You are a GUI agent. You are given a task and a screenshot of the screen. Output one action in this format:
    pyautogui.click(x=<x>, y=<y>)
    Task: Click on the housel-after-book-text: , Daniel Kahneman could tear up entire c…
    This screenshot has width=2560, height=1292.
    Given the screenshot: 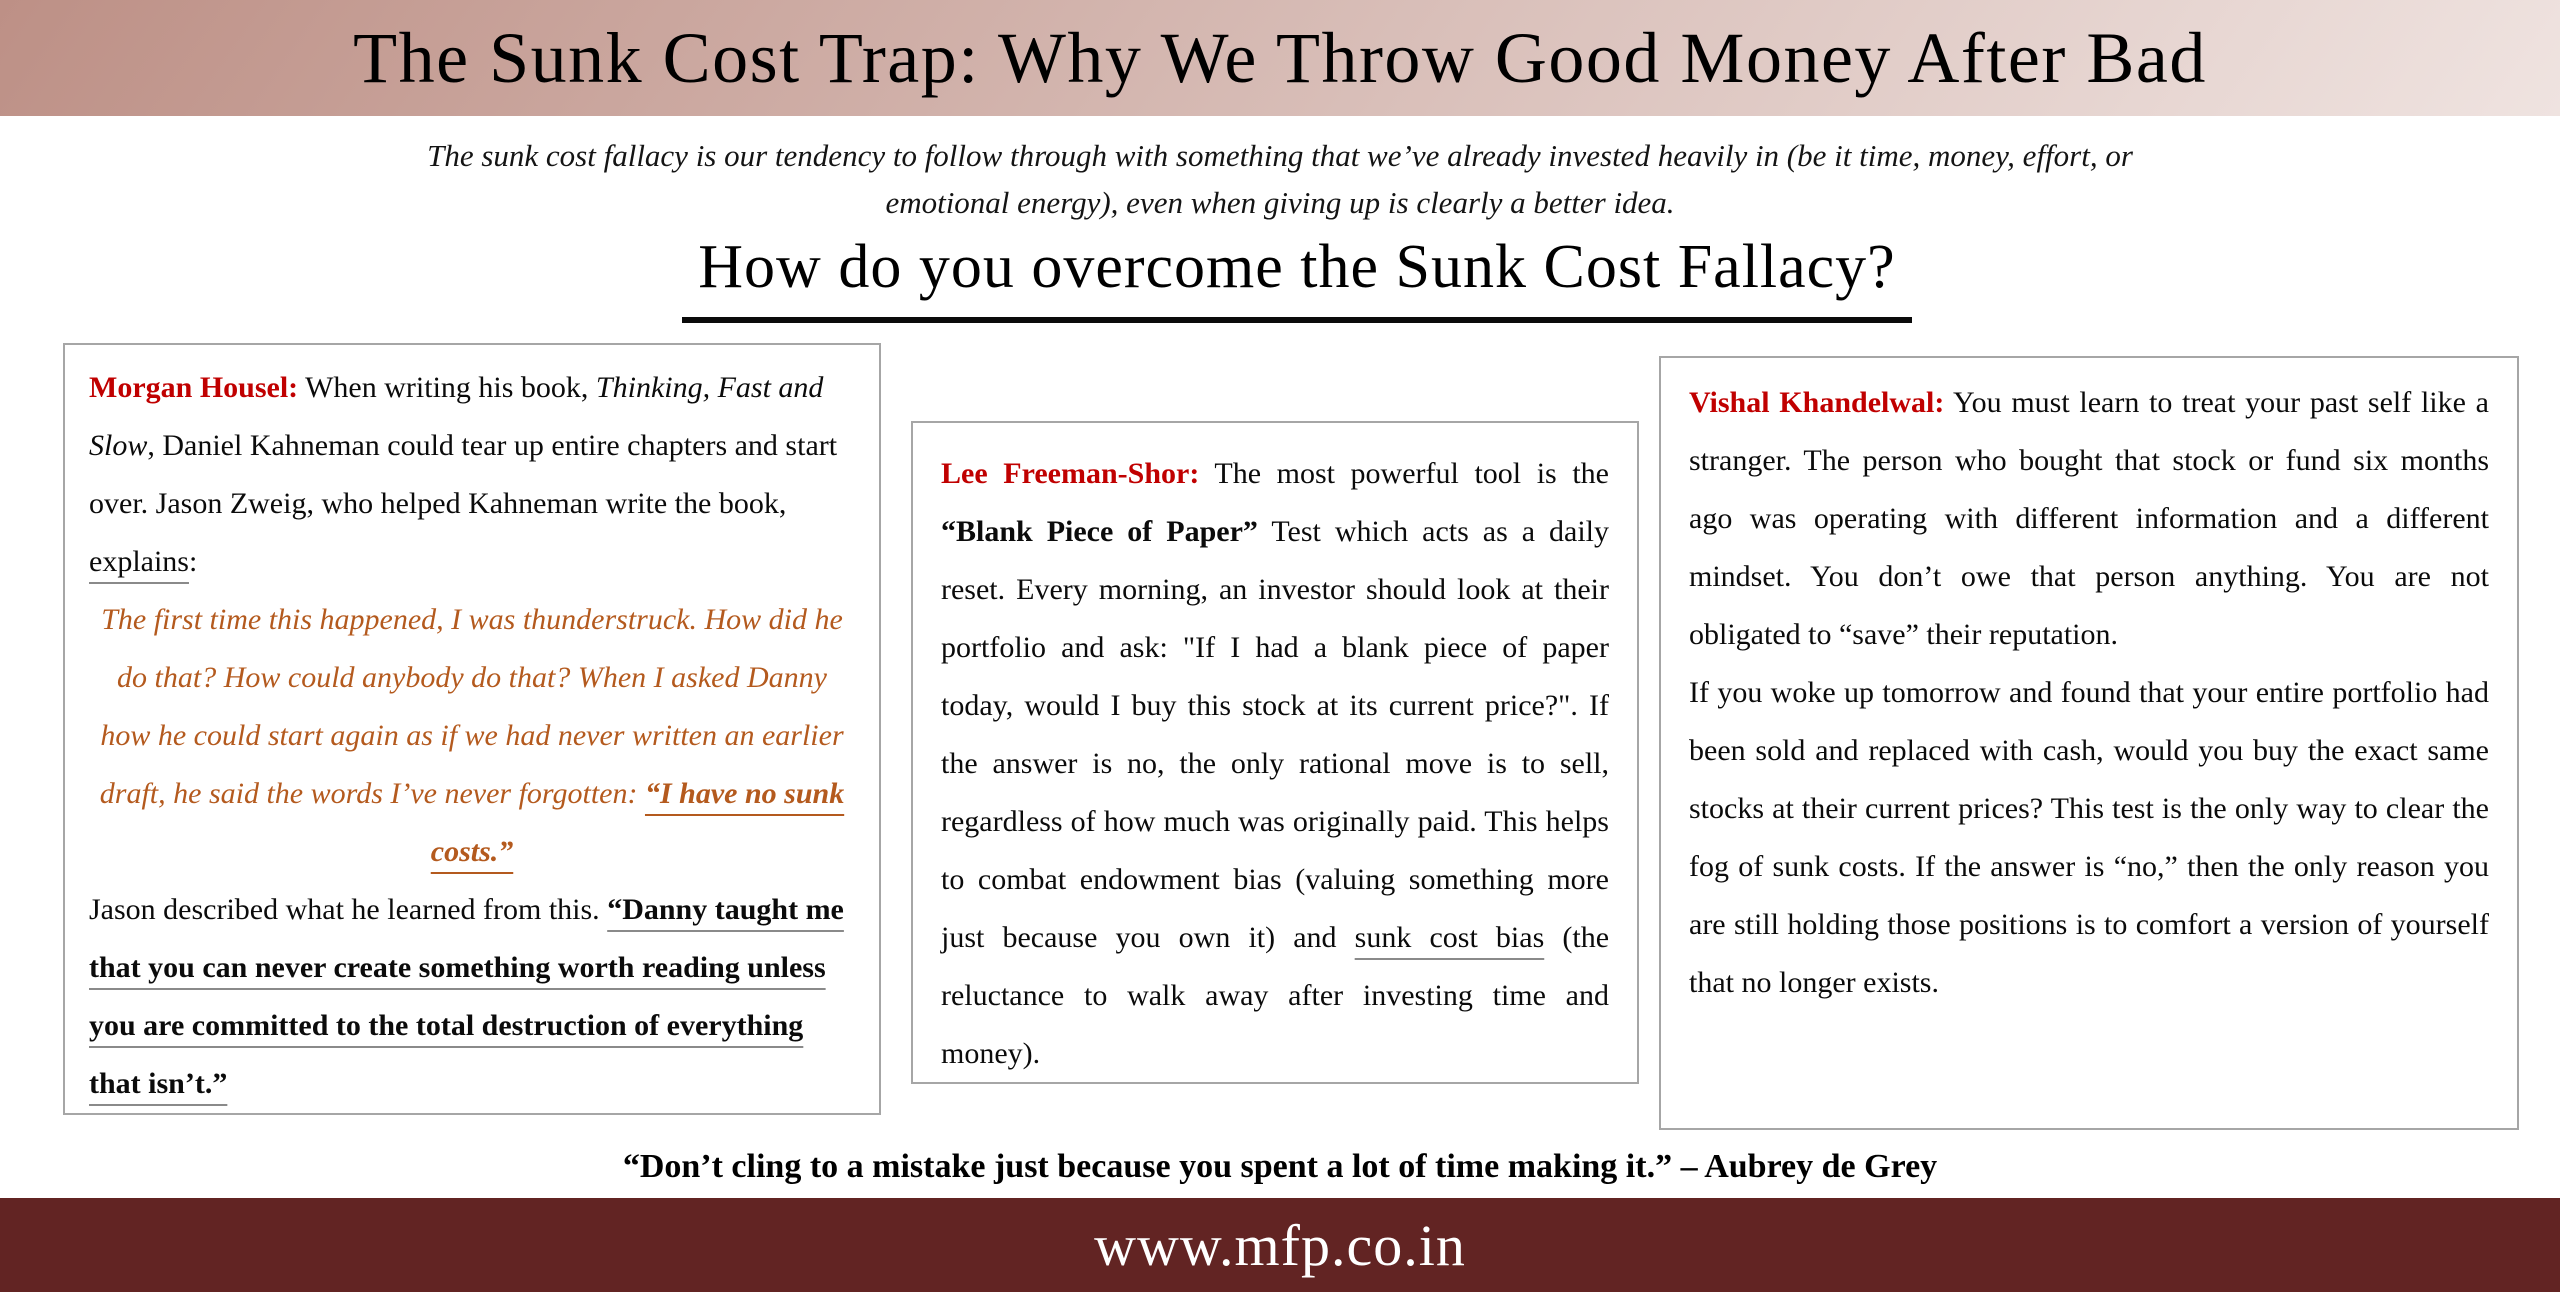 What is the action you would take?
    pyautogui.click(x=463, y=474)
    